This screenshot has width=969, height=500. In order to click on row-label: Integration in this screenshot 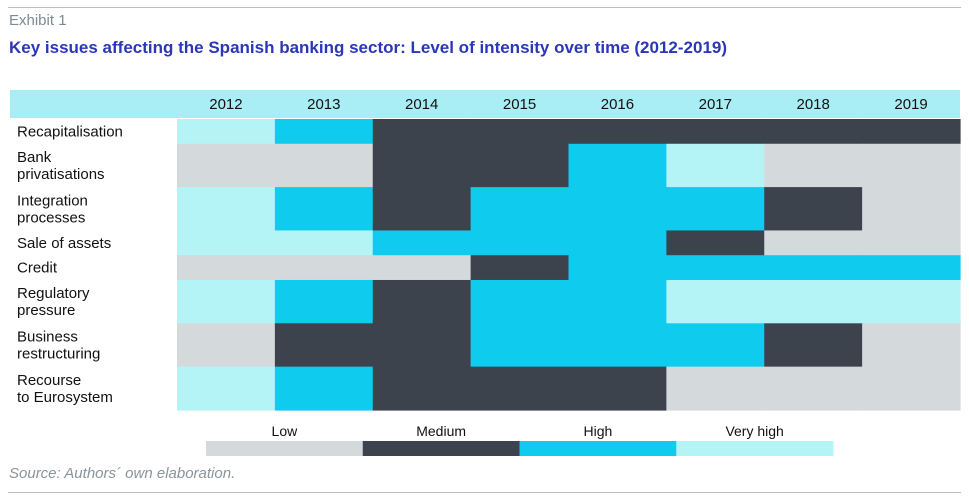, I will do `click(52, 200)`.